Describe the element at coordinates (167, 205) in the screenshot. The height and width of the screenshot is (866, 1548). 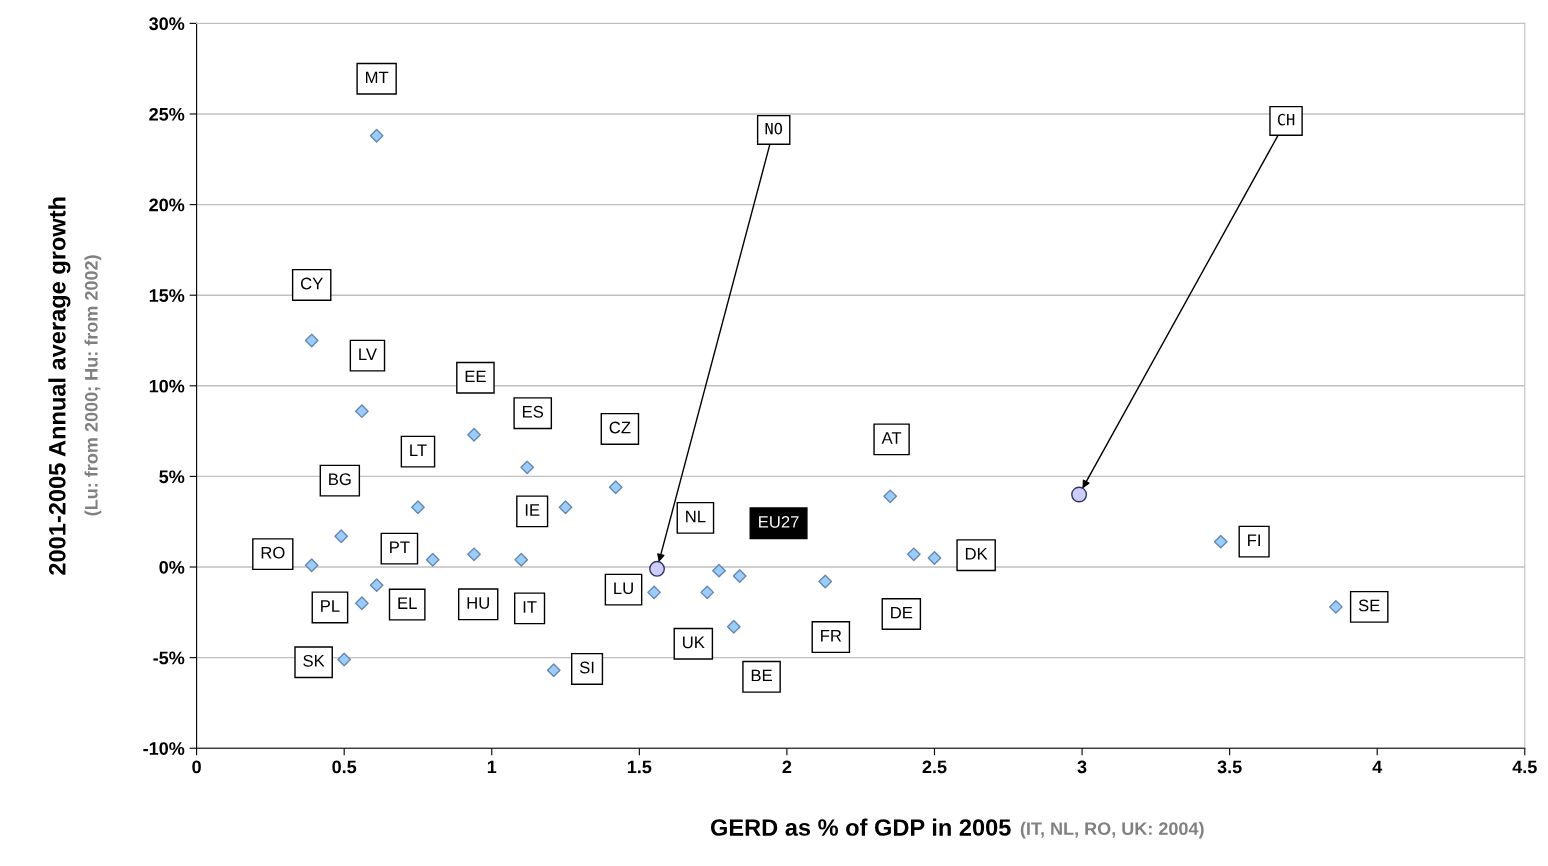
I see `y-tick-label: 20%` at that location.